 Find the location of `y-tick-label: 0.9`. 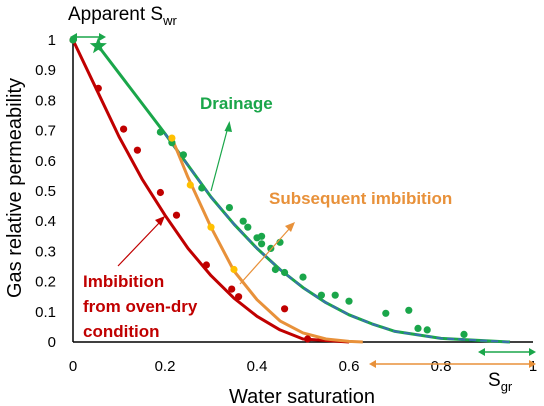

y-tick-label: 0.9 is located at coordinates (45, 70).